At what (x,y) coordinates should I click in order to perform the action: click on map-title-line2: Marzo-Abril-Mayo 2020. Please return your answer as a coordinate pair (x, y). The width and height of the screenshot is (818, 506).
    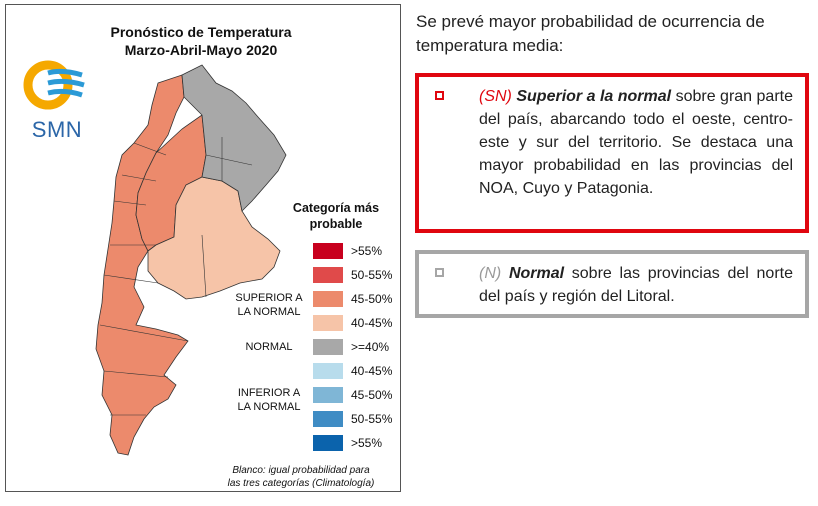
    Looking at the image, I should click on (201, 50).